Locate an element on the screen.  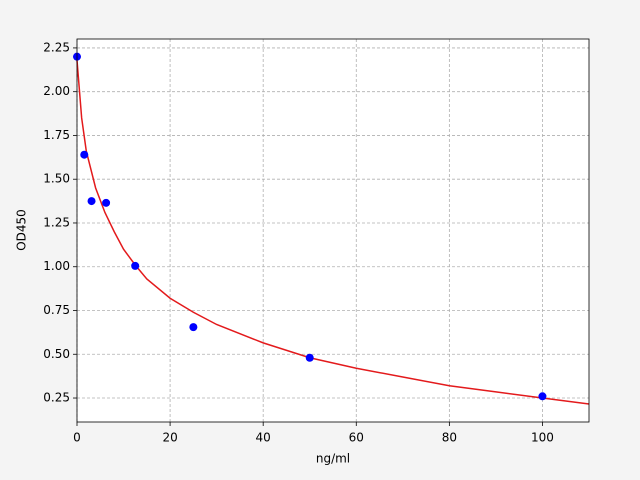
y-tick-label: 0.50 is located at coordinates (56, 354).